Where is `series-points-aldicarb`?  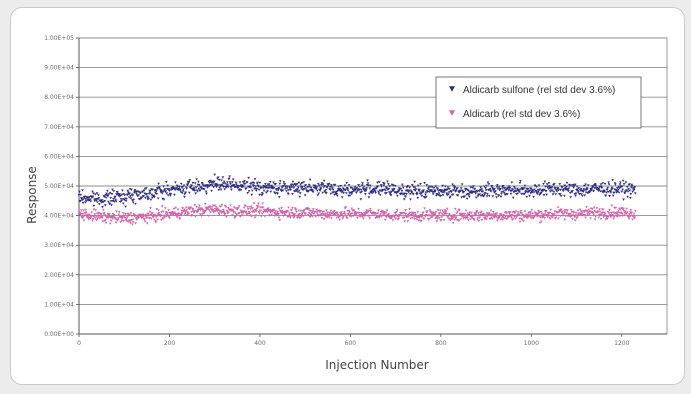 series-points-aldicarb is located at coordinates (357, 214).